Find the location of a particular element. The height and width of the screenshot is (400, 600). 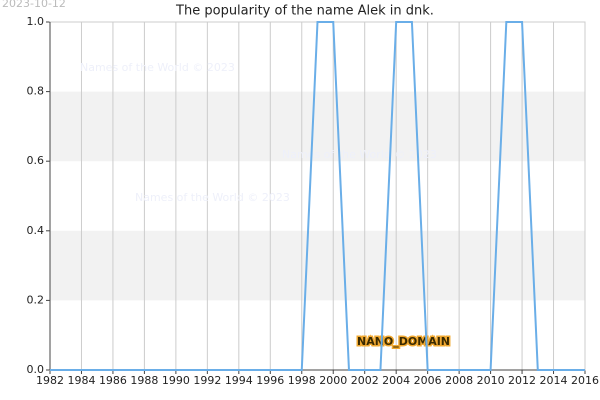

y-tick-label: 0.0 is located at coordinates (36, 369).